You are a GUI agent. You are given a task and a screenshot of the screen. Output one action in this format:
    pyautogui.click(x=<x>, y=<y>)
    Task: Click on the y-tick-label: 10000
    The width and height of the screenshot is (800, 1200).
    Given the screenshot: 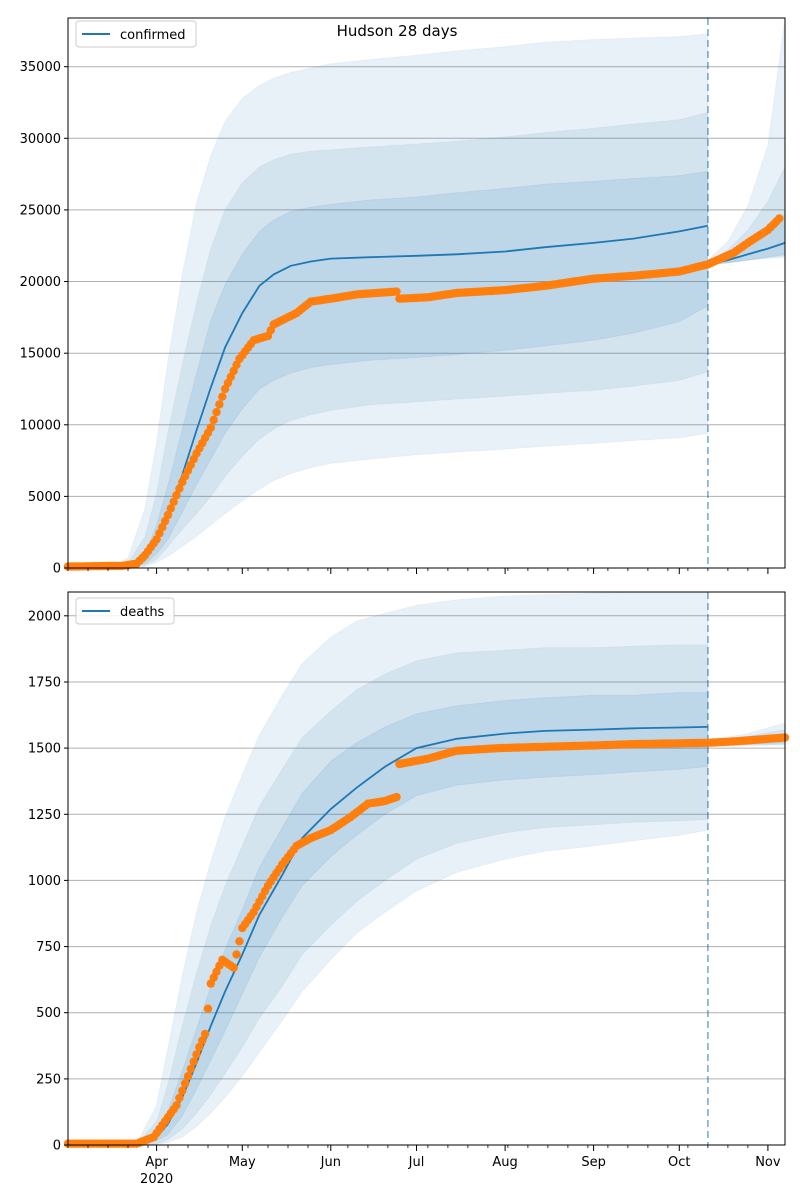 What is the action you would take?
    pyautogui.click(x=40, y=425)
    